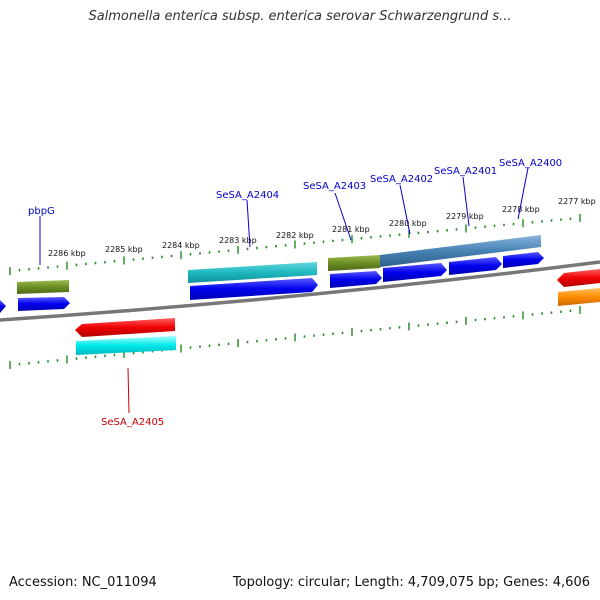 This screenshot has height=600, width=600. Describe the element at coordinates (43, 287) in the screenshot. I see `gene-pbpG` at that location.